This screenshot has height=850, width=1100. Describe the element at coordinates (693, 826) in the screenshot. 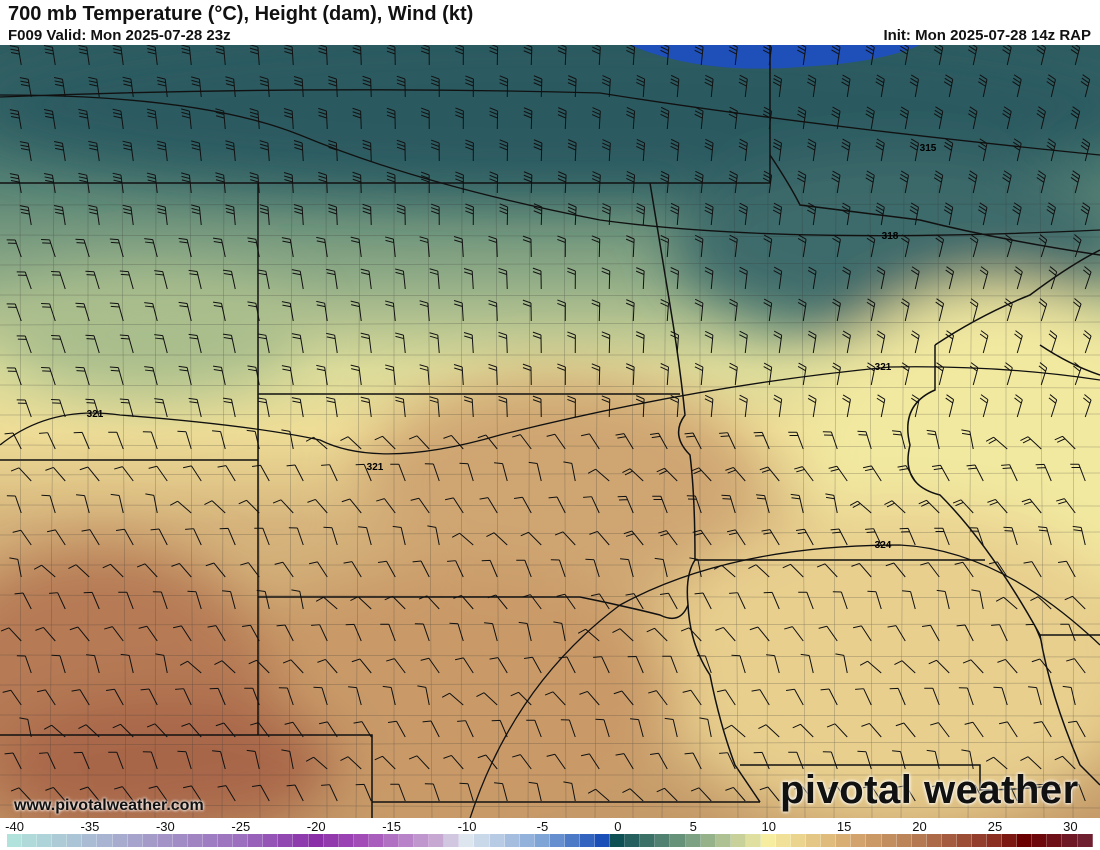

I see `colorbar-tick-label: 5` at that location.